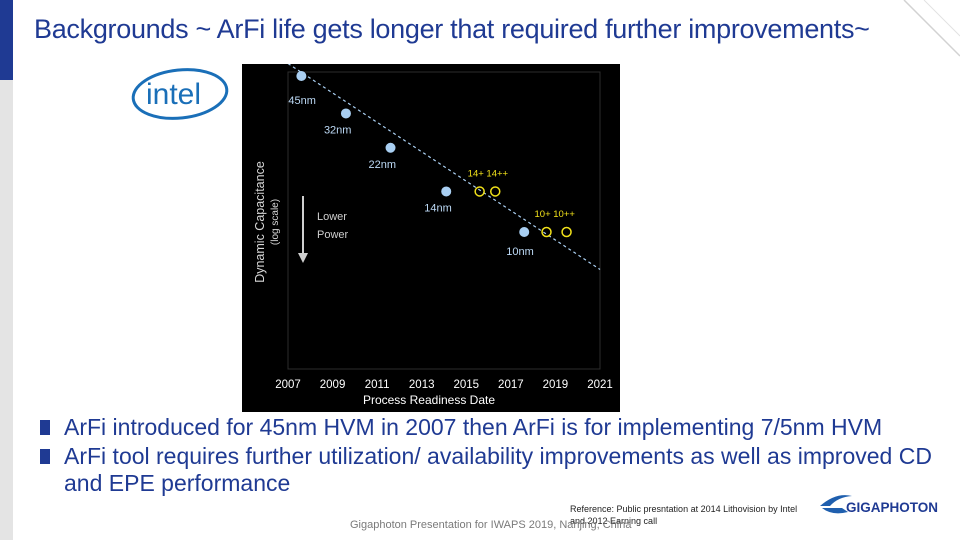 This screenshot has width=960, height=540. What do you see at coordinates (288, 385) in the screenshot?
I see `x-tick-label: 2007` at bounding box center [288, 385].